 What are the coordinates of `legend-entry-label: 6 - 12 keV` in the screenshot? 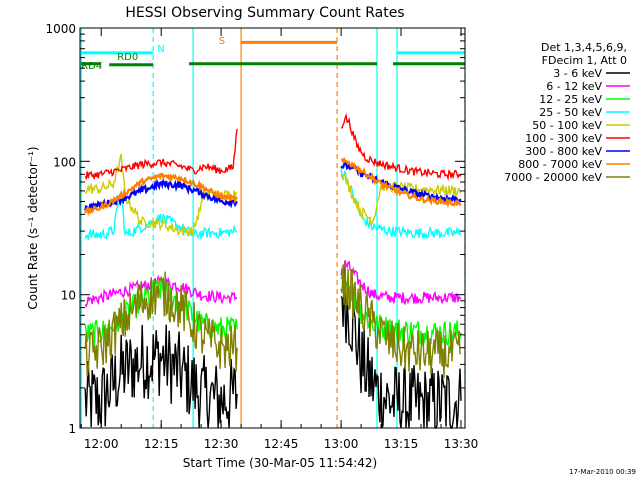 It's located at (574, 86).